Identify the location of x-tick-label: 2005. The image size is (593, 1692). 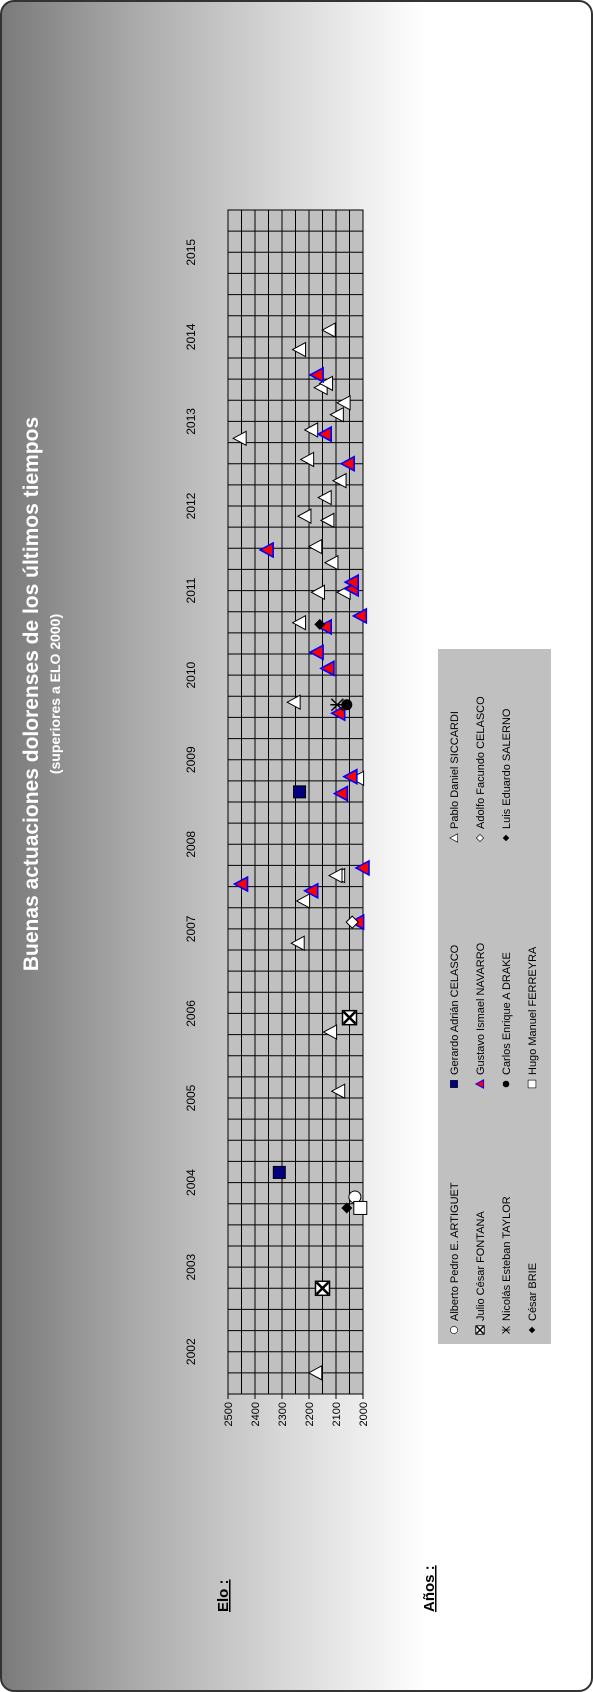
(191, 1097).